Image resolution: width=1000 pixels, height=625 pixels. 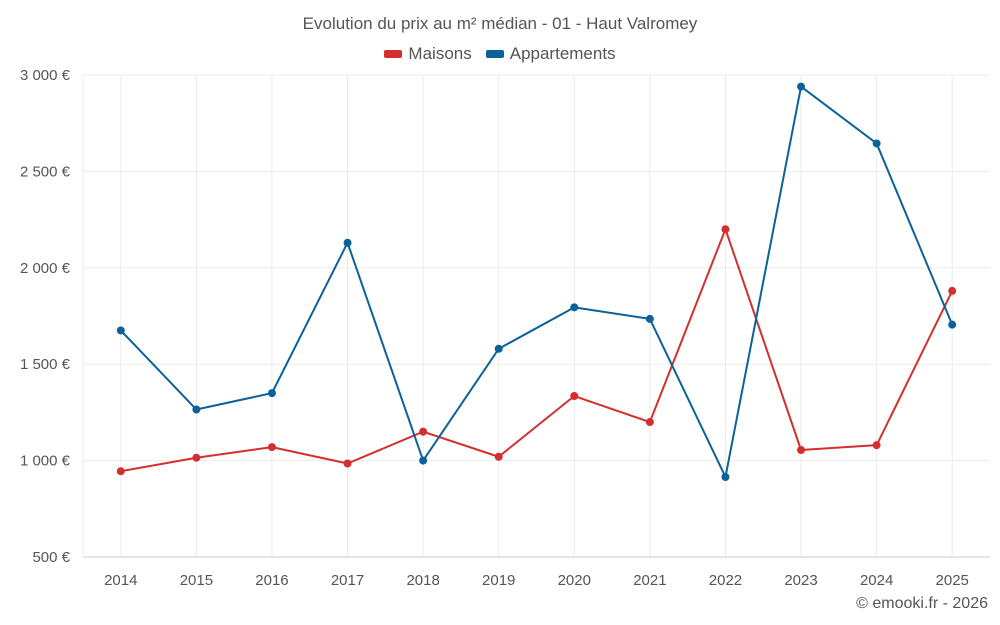 I want to click on x-tick-label: 2022, so click(x=725, y=580).